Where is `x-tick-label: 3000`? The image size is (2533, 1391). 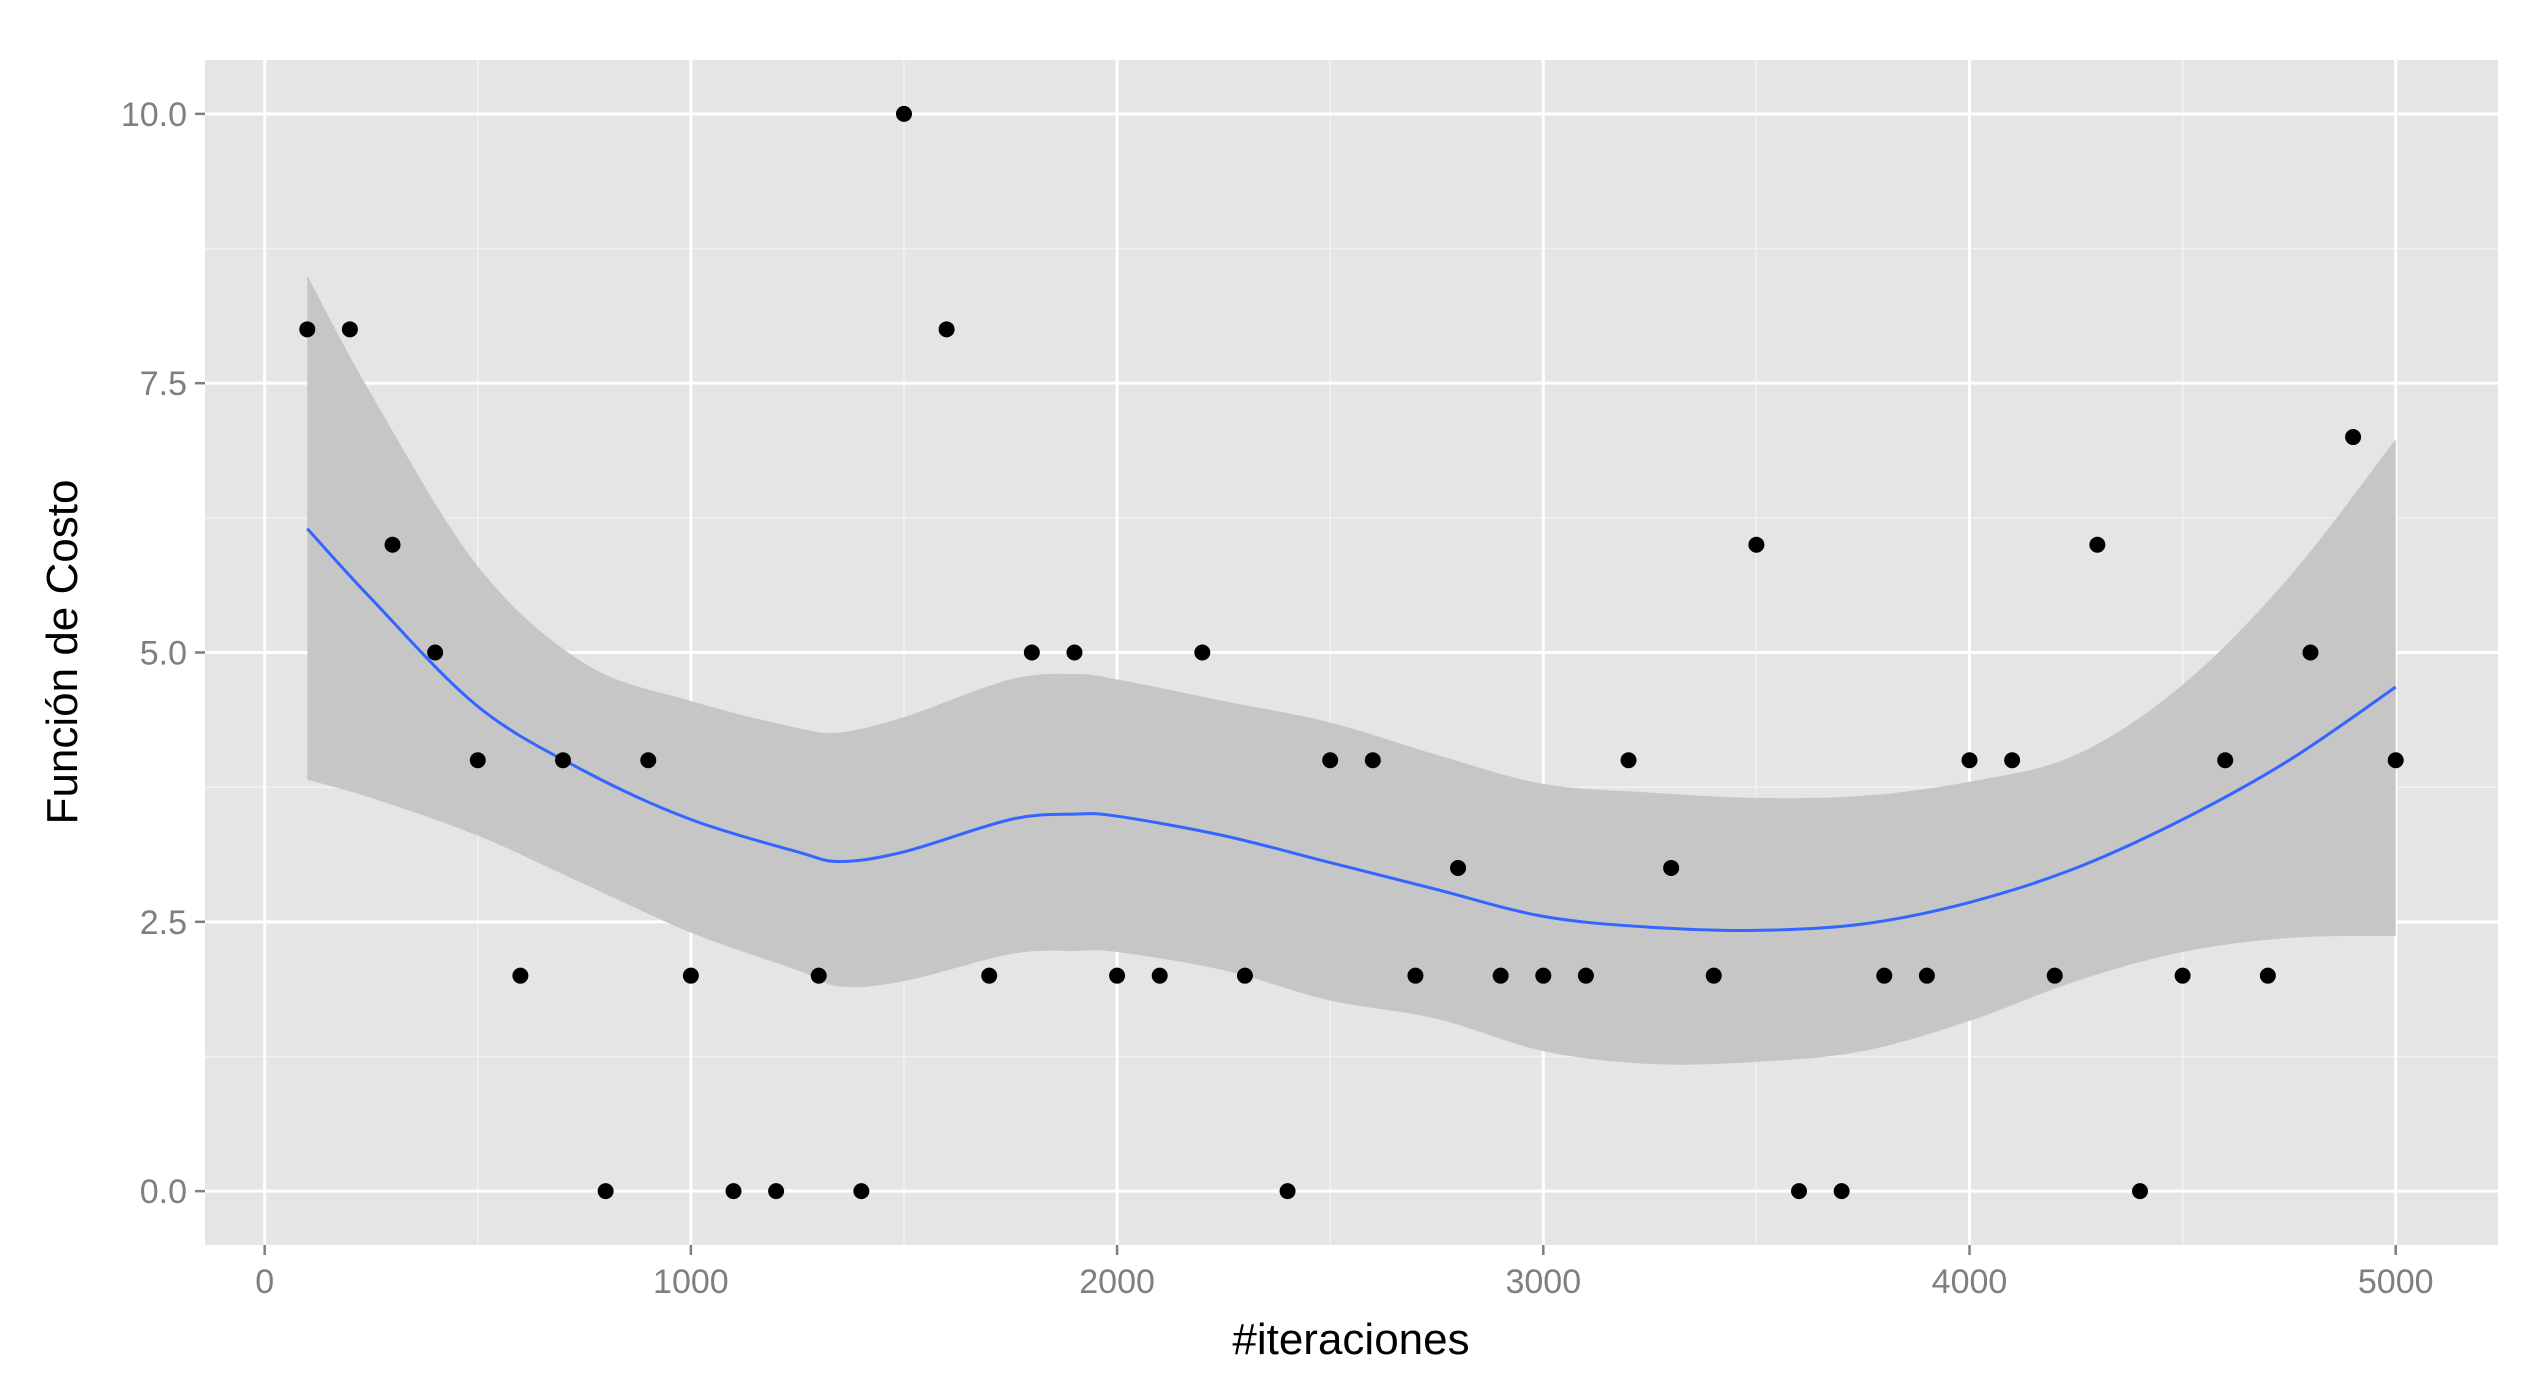 x-tick-label: 3000 is located at coordinates (1543, 1282).